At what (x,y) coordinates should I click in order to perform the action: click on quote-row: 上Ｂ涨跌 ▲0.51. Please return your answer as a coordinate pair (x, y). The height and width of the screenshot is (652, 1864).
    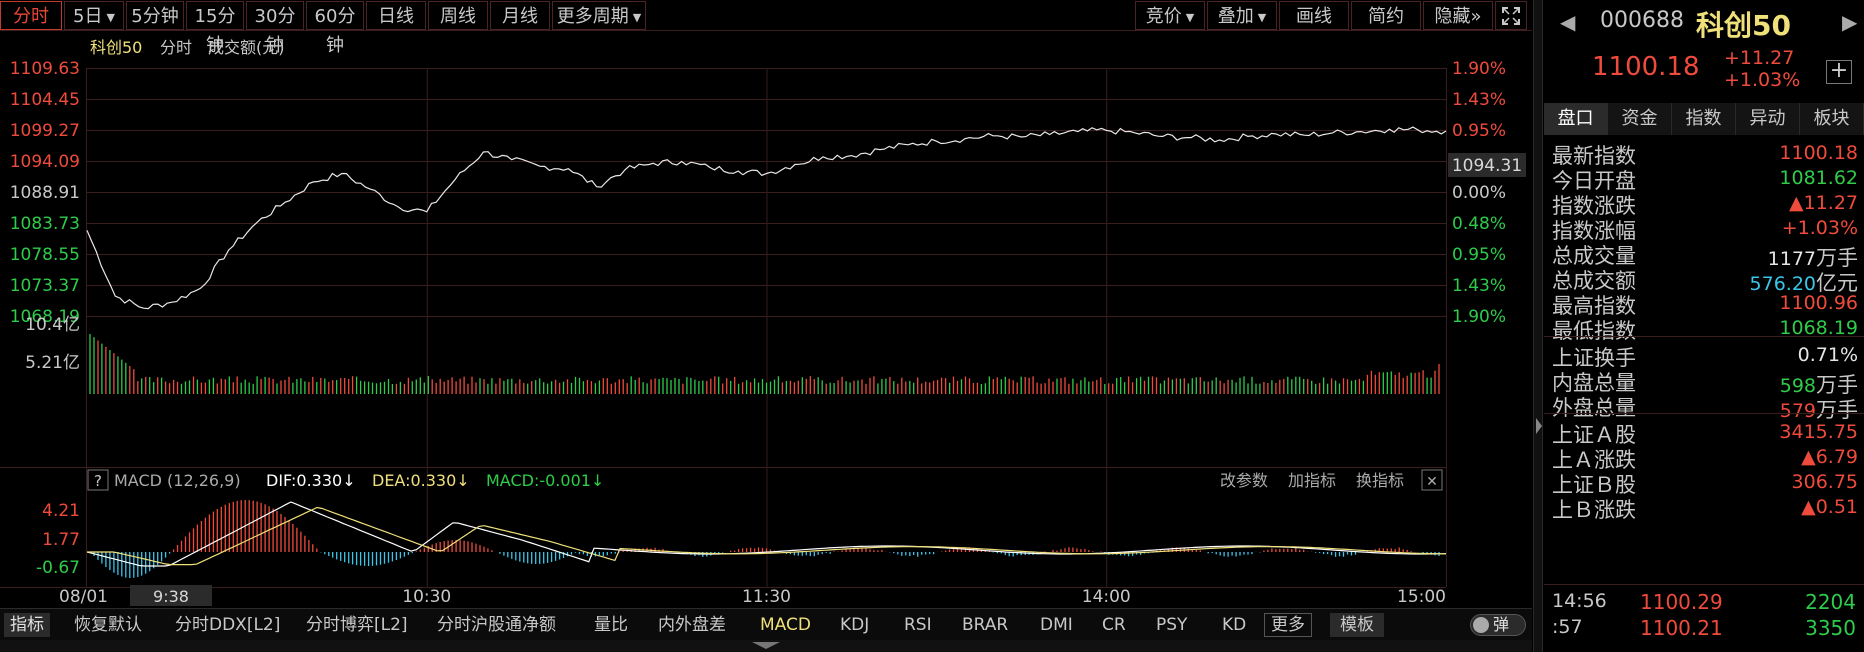
    Looking at the image, I should click on (1704, 507).